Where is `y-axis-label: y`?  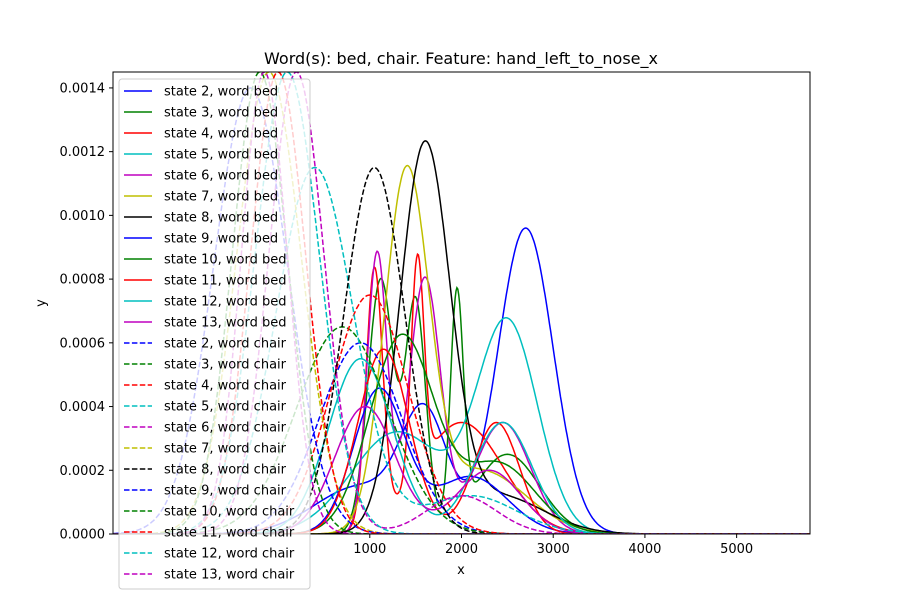
y-axis-label: y is located at coordinates (41, 303).